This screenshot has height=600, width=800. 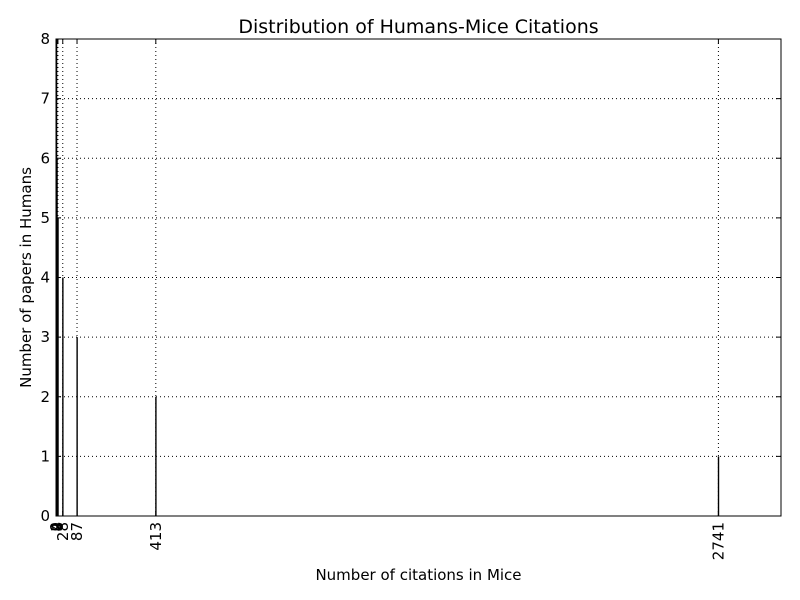 I want to click on y-tick-label: 2, so click(x=45, y=397).